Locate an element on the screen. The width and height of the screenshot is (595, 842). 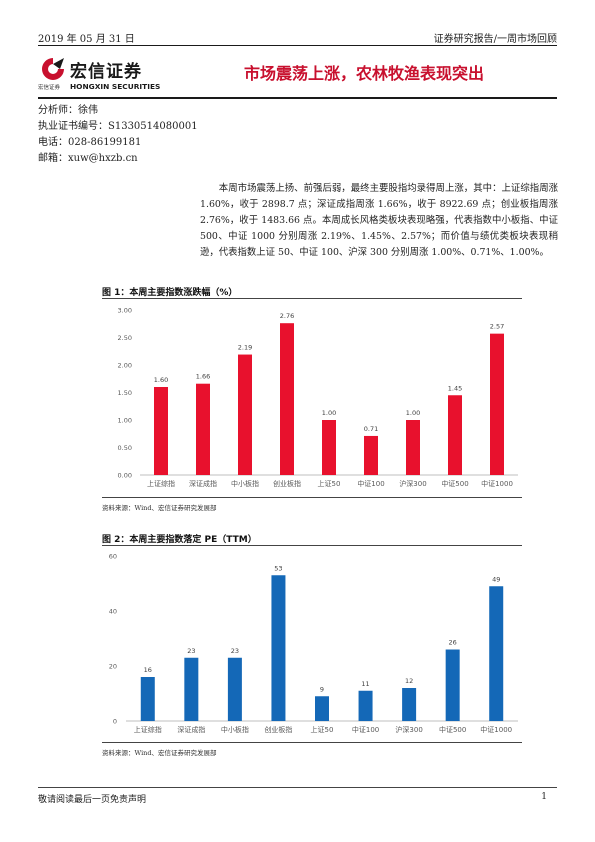
figure-2-category-label: 中证100 is located at coordinates (365, 729).